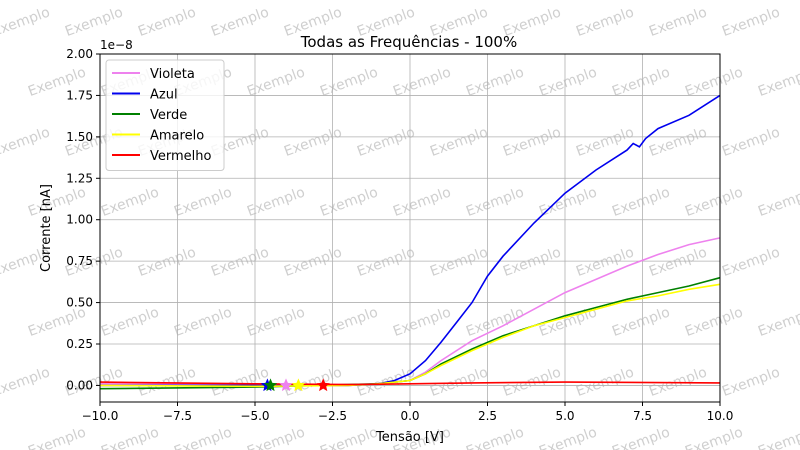  I want to click on x-tick-label: −7.5, so click(177, 416).